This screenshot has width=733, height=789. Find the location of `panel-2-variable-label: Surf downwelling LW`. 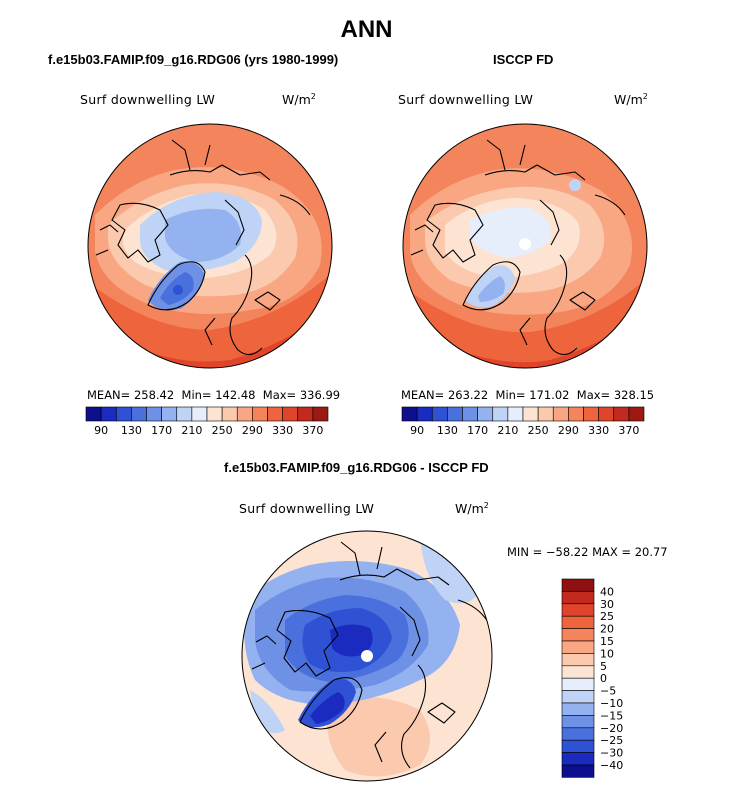

panel-2-variable-label: Surf downwelling LW is located at coordinates (466, 99).